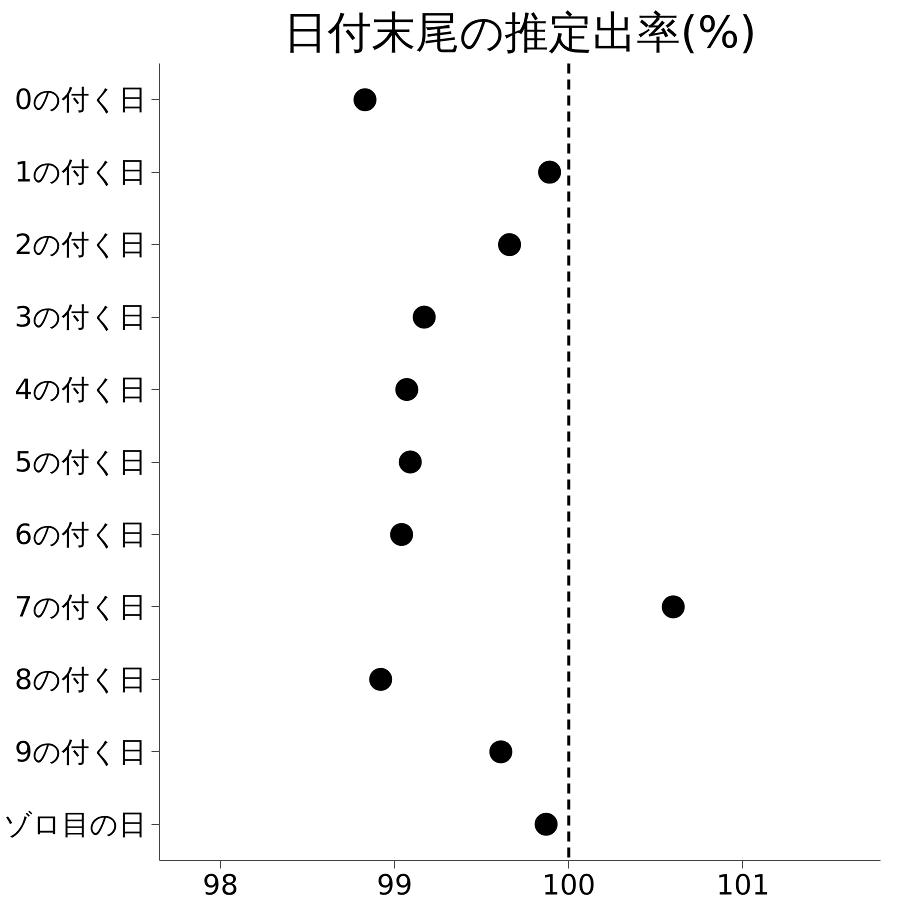 The width and height of the screenshot is (900, 900). I want to click on y-tick-label: 7の付く日, so click(80, 607).